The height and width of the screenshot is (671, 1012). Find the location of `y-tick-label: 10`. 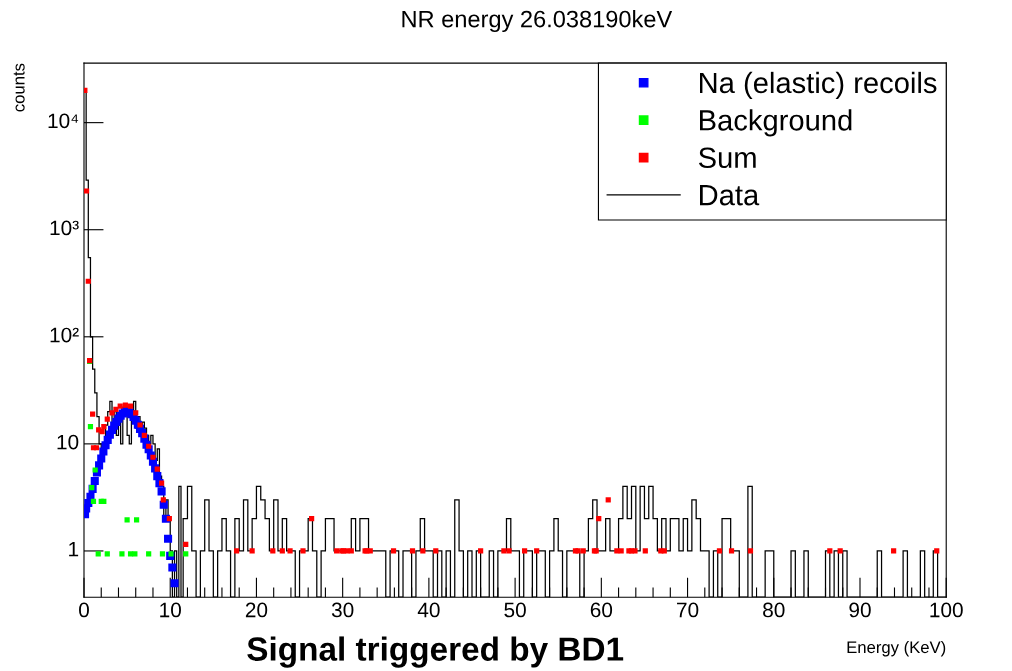

y-tick-label: 10 is located at coordinates (68, 442).